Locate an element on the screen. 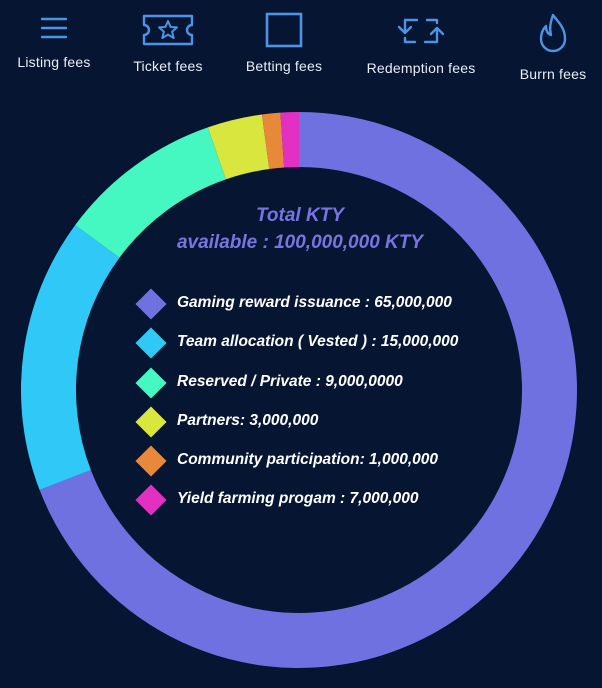 The image size is (602, 688). legend-swatch-yield-farming is located at coordinates (151, 500).